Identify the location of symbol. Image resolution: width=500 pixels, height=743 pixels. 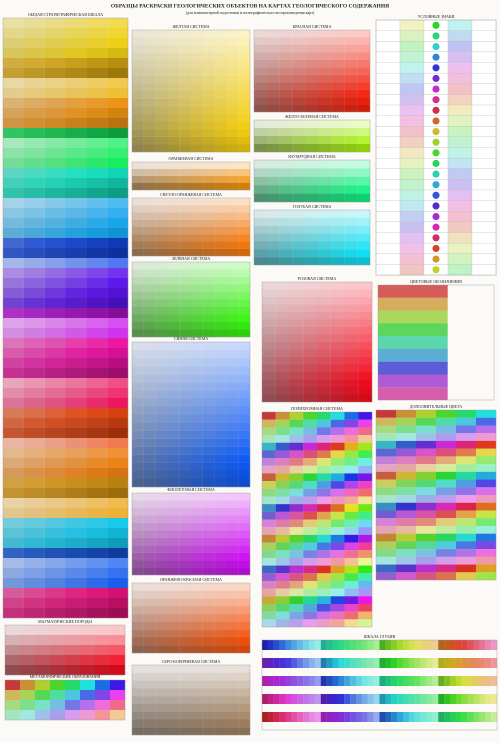
(436, 121).